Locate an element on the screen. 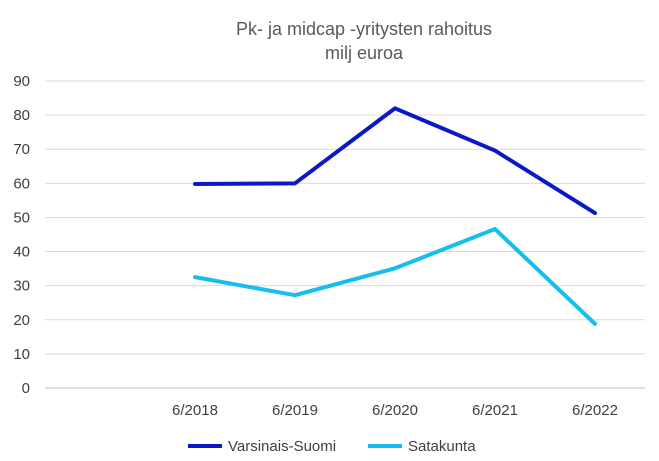 The image size is (659, 461). x-tick-label: 6/2022 is located at coordinates (595, 410).